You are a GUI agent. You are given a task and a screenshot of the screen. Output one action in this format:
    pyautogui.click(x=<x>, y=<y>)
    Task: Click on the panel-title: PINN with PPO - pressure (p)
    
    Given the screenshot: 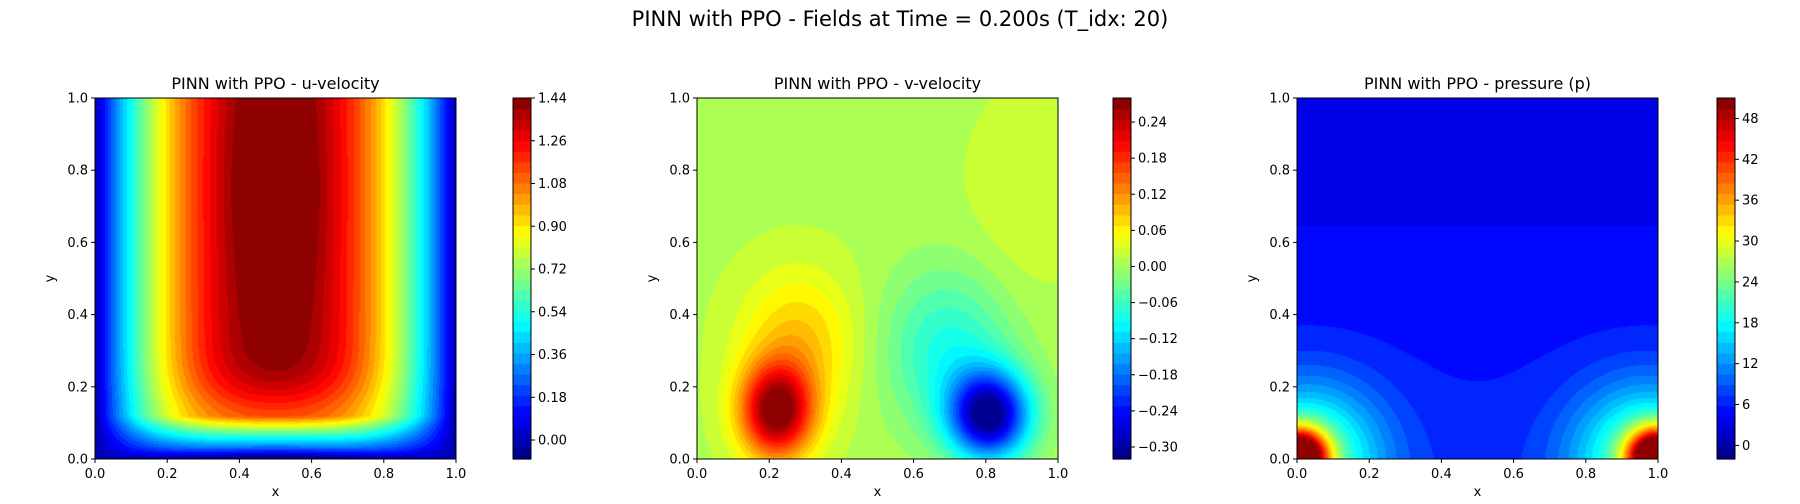 What is the action you would take?
    pyautogui.click(x=1477, y=83)
    